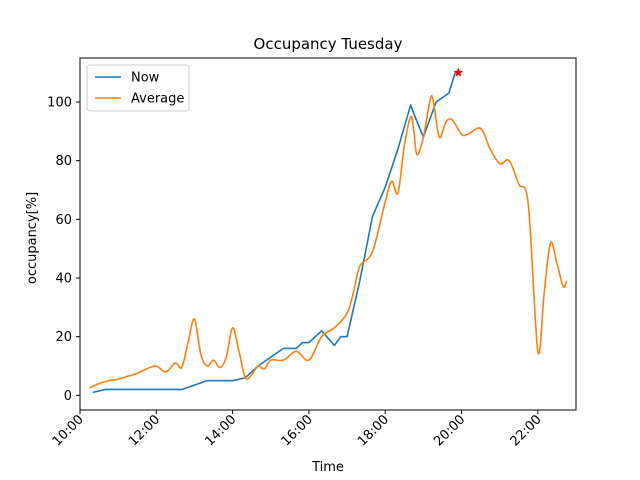 The width and height of the screenshot is (640, 480). What do you see at coordinates (59, 103) in the screenshot?
I see `y-tick-label: 100` at bounding box center [59, 103].